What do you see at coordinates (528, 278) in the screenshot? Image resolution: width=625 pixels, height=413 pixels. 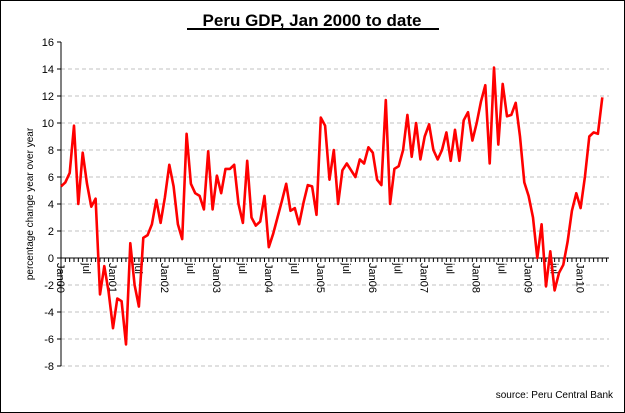 I see `x-tick-label: Jan09` at bounding box center [528, 278].